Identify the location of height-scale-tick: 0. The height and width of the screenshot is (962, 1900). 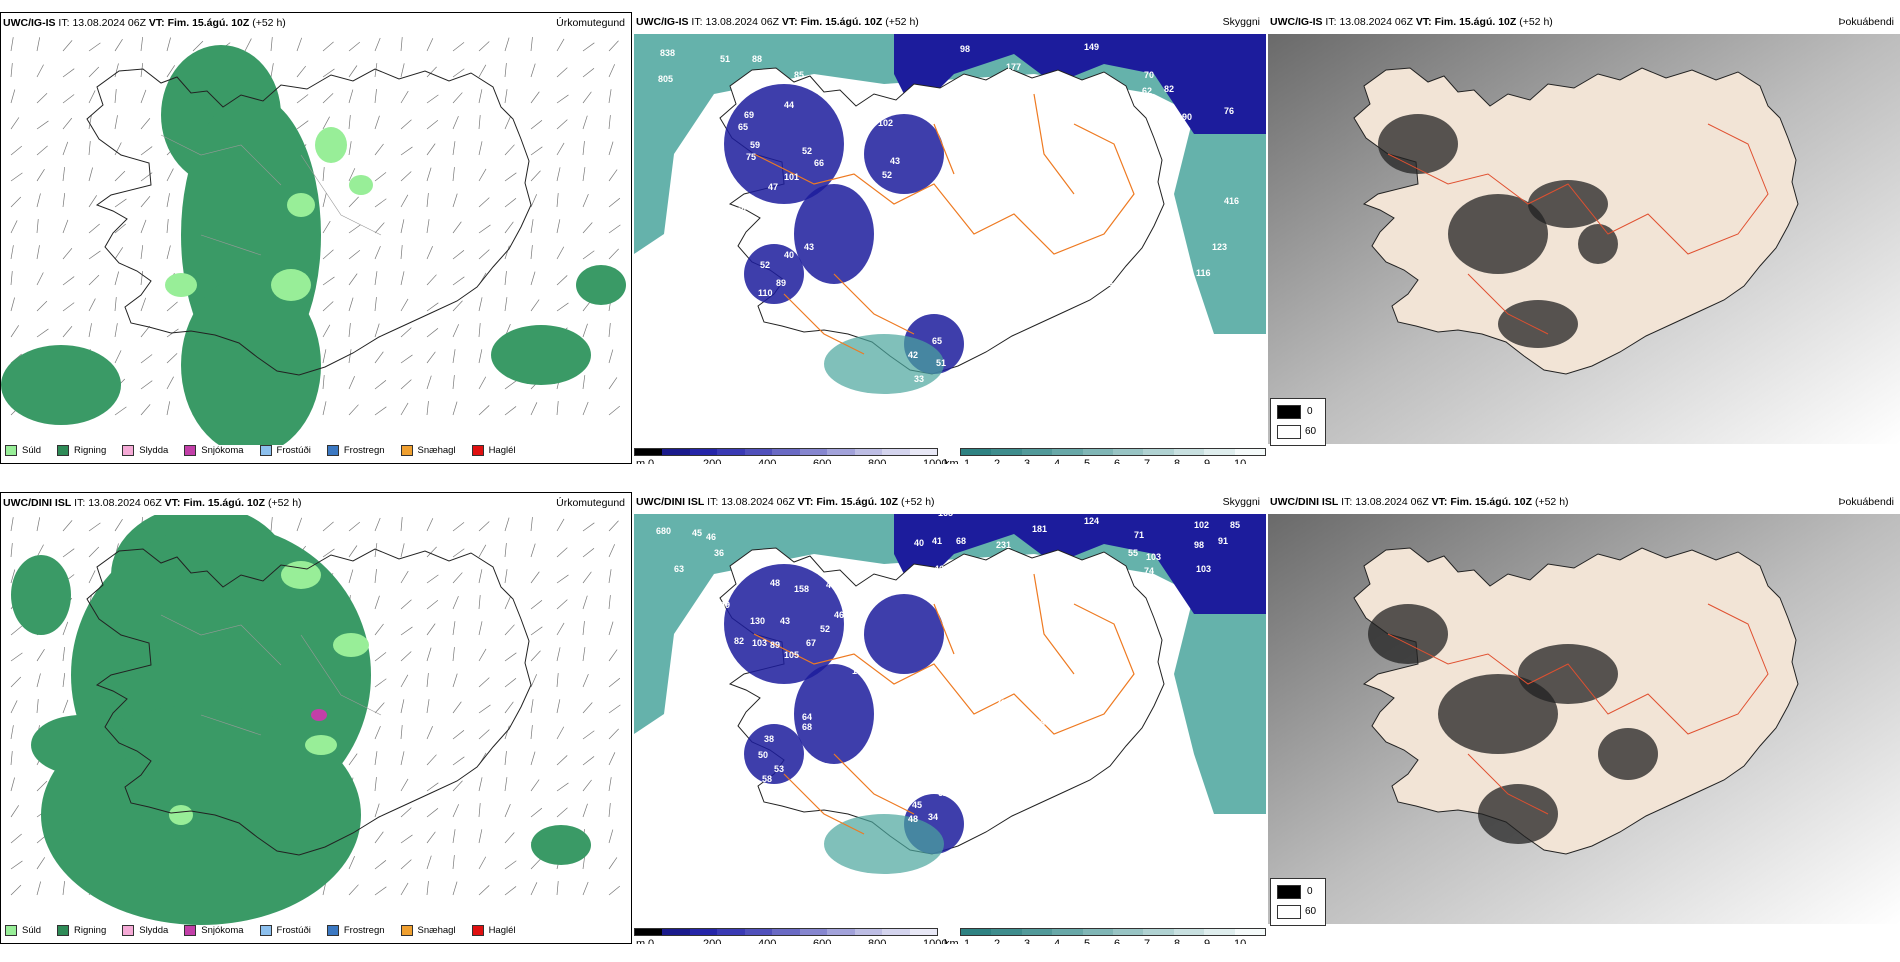
(651, 941).